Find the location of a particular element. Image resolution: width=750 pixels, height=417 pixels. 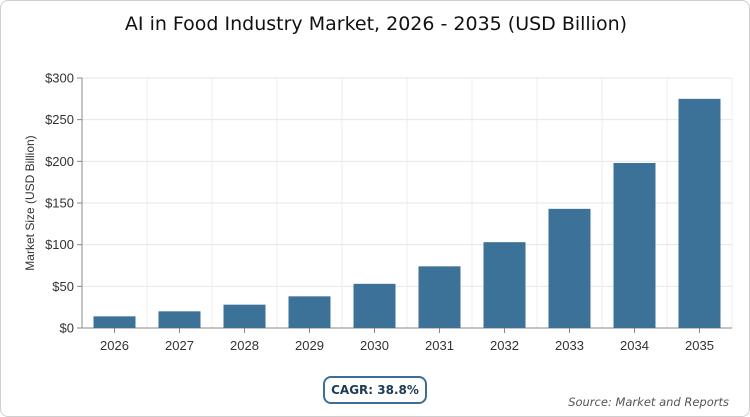

y-tick-label: $150 is located at coordinates (59, 203).